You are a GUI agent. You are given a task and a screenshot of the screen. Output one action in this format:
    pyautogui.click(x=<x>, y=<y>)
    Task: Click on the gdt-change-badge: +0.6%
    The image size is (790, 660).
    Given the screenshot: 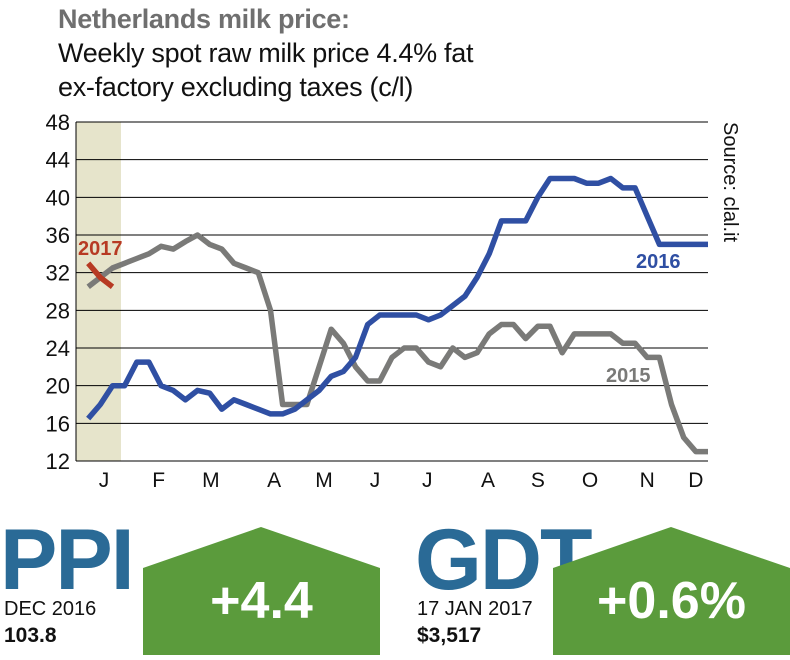 What is the action you would take?
    pyautogui.click(x=671, y=591)
    